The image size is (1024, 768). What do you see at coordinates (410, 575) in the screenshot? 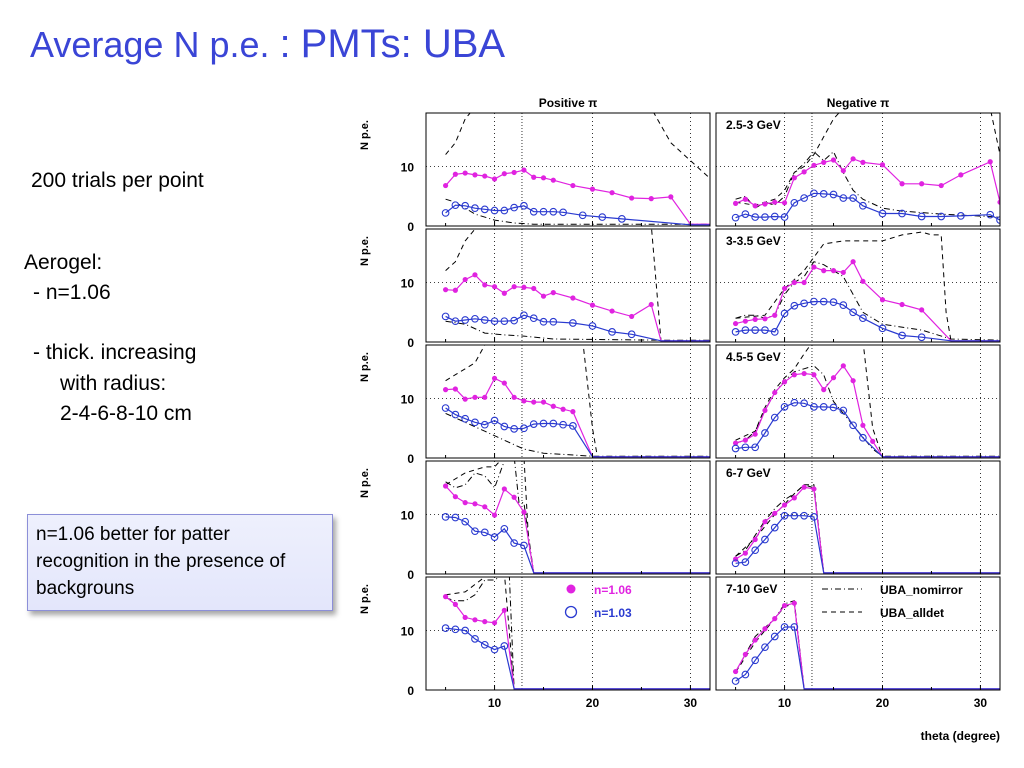
I see `y-tick-label: 0` at bounding box center [410, 575].